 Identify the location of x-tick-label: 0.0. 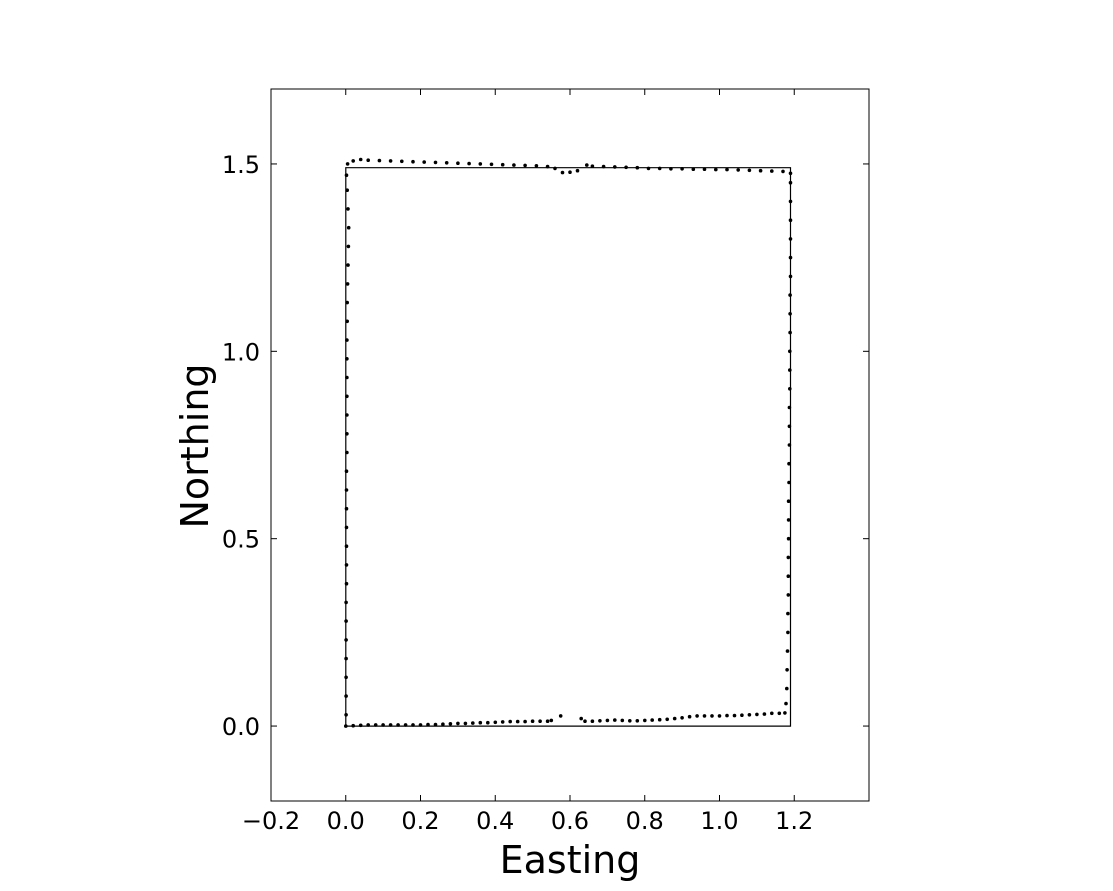
(346, 821).